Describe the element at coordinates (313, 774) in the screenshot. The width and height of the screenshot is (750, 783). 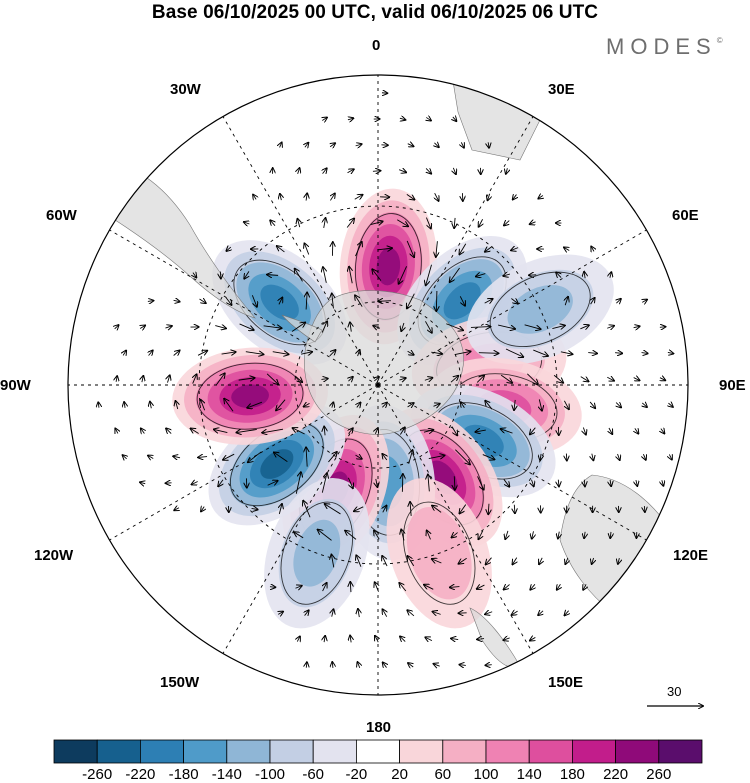
I see `colorbar-tick-label: -60` at that location.